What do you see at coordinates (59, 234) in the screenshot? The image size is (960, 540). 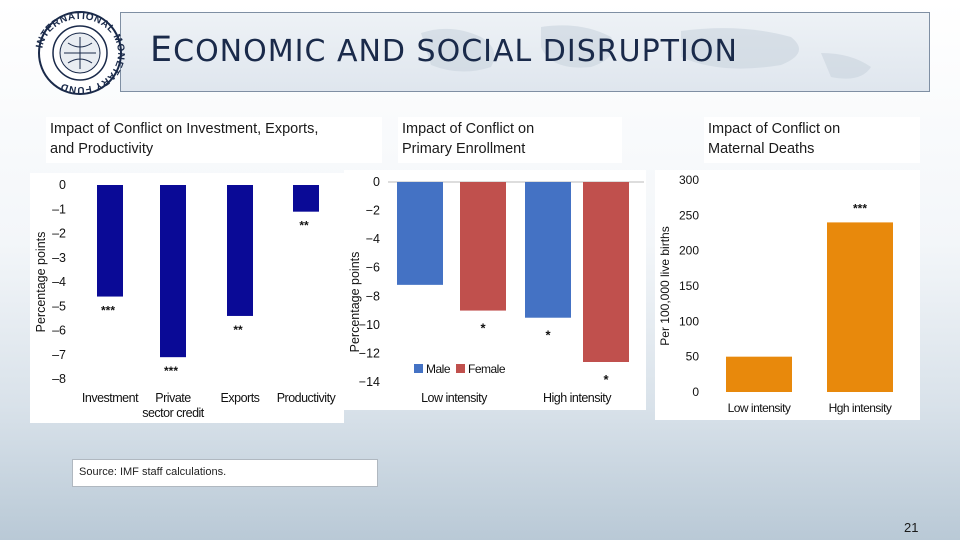 I see `y-tick-label: –2` at bounding box center [59, 234].